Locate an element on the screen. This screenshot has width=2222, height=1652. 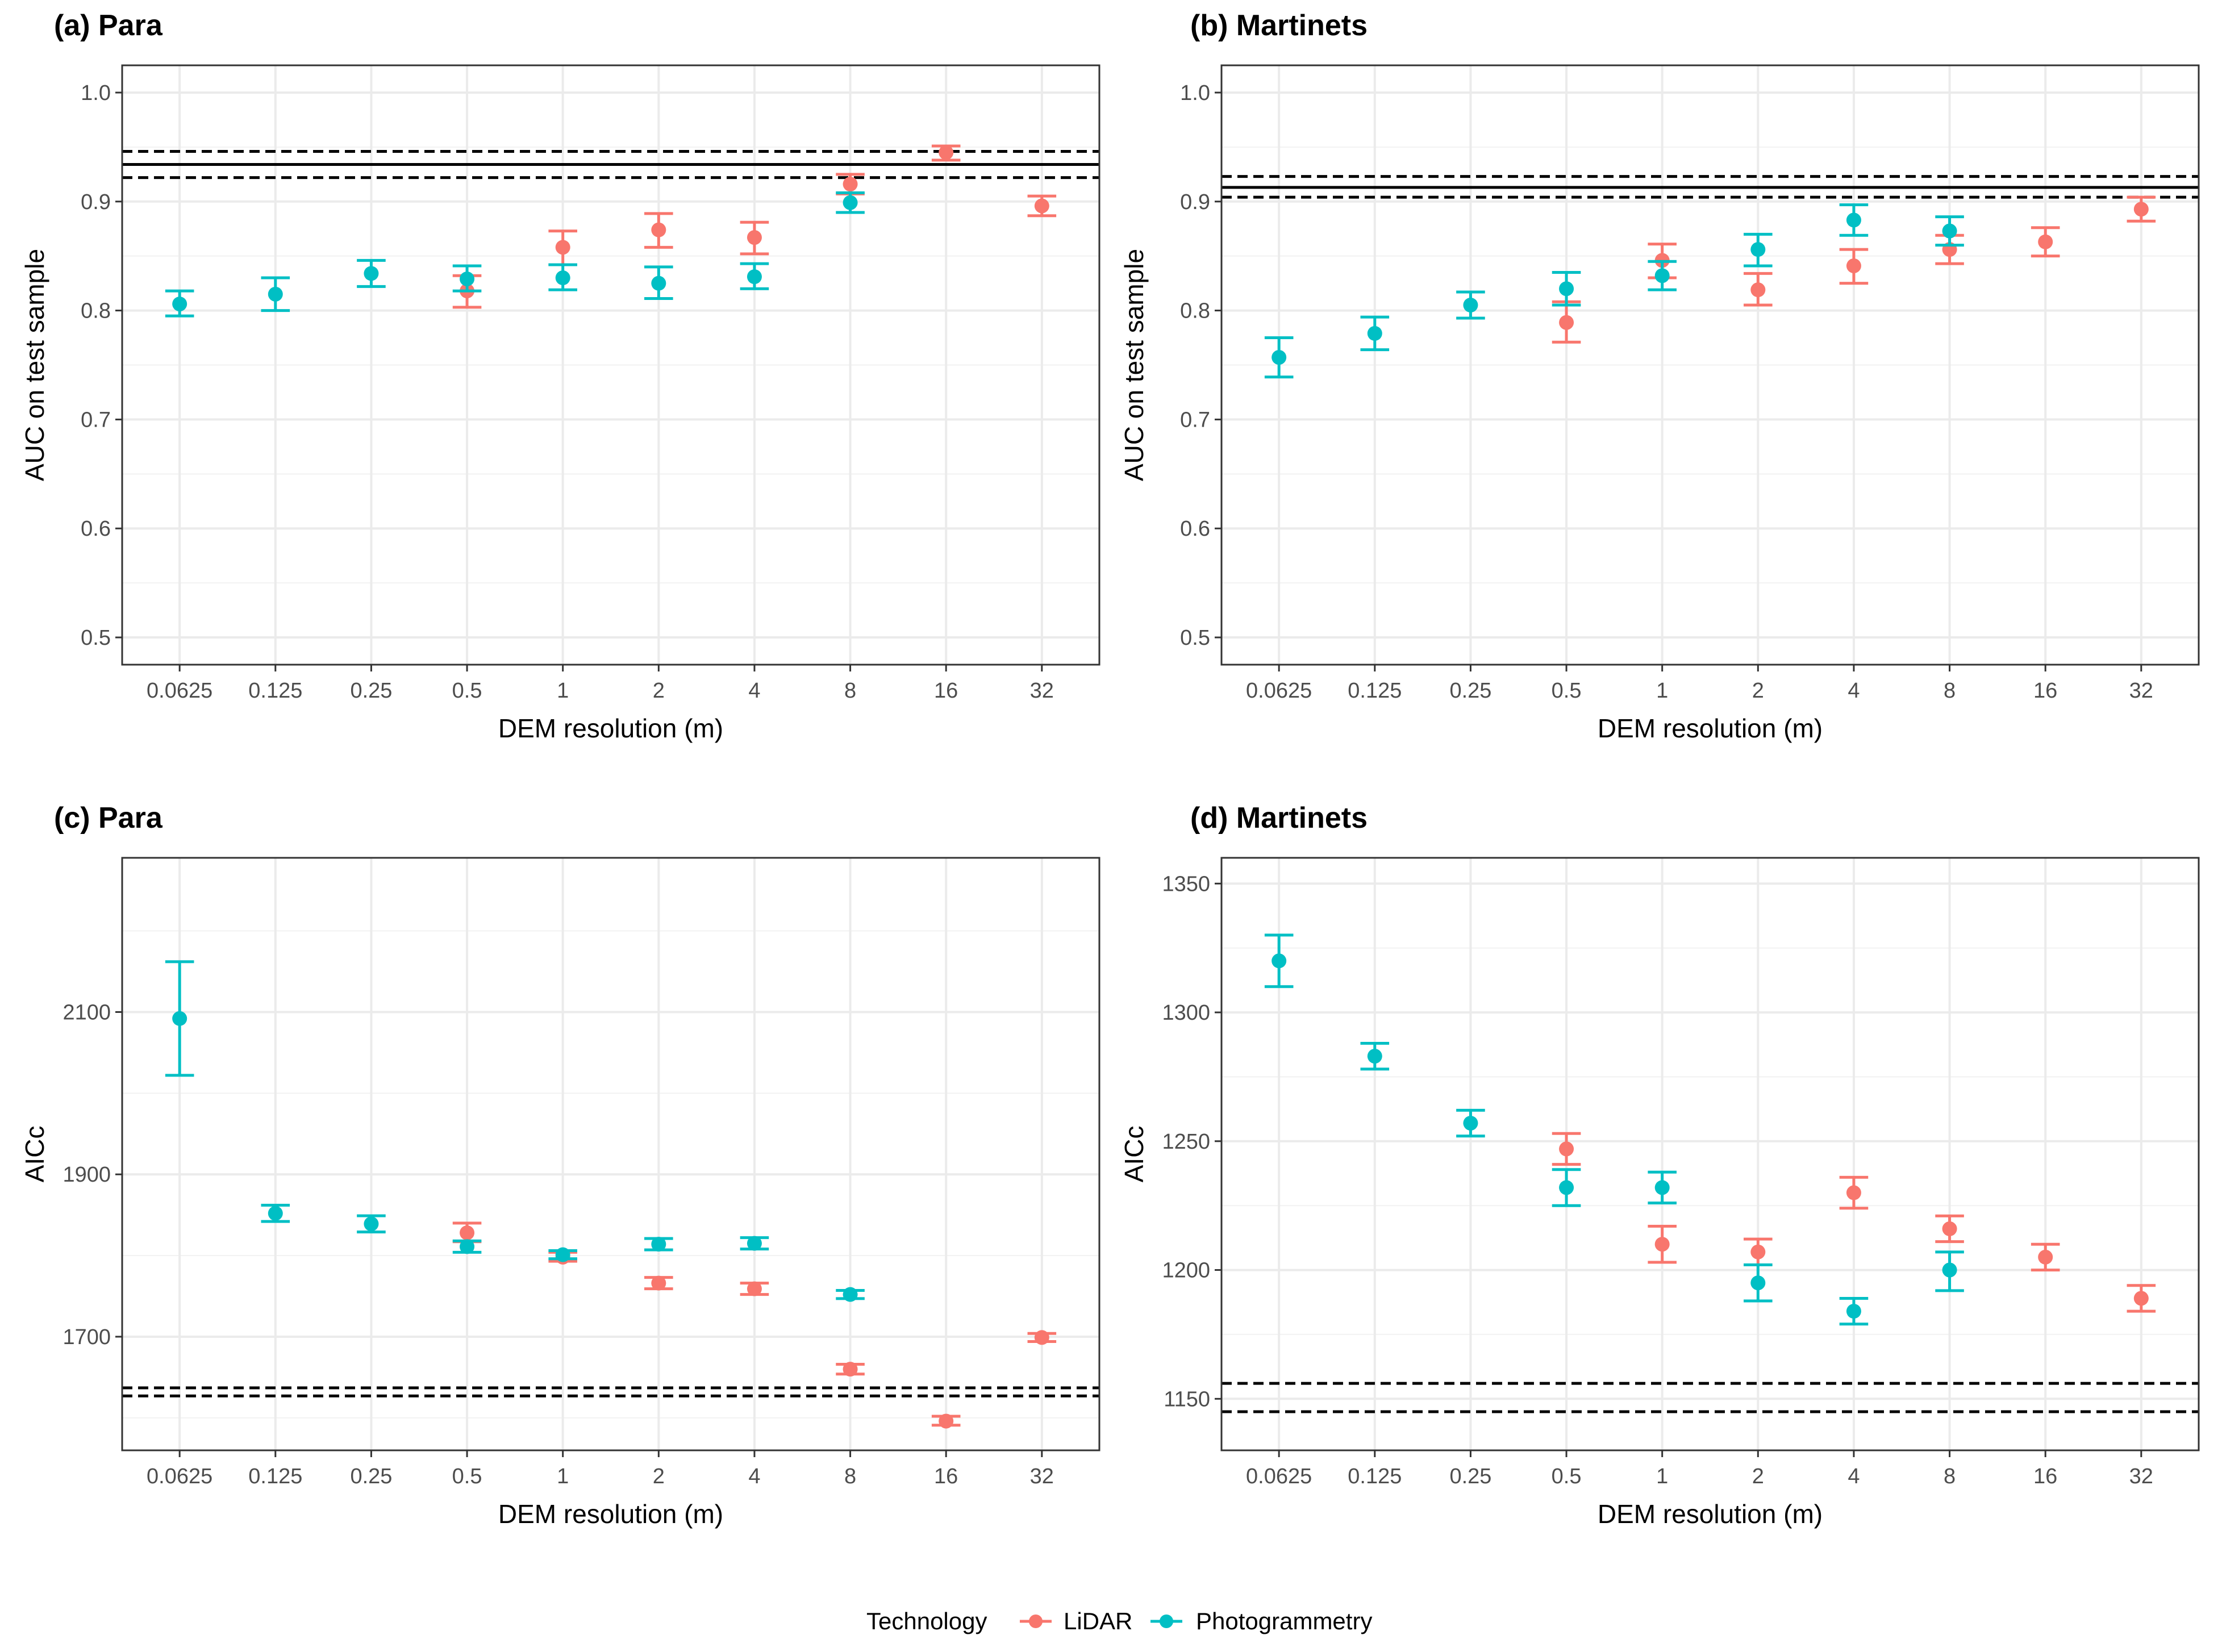
legend-title: Technology is located at coordinates (926, 1621).